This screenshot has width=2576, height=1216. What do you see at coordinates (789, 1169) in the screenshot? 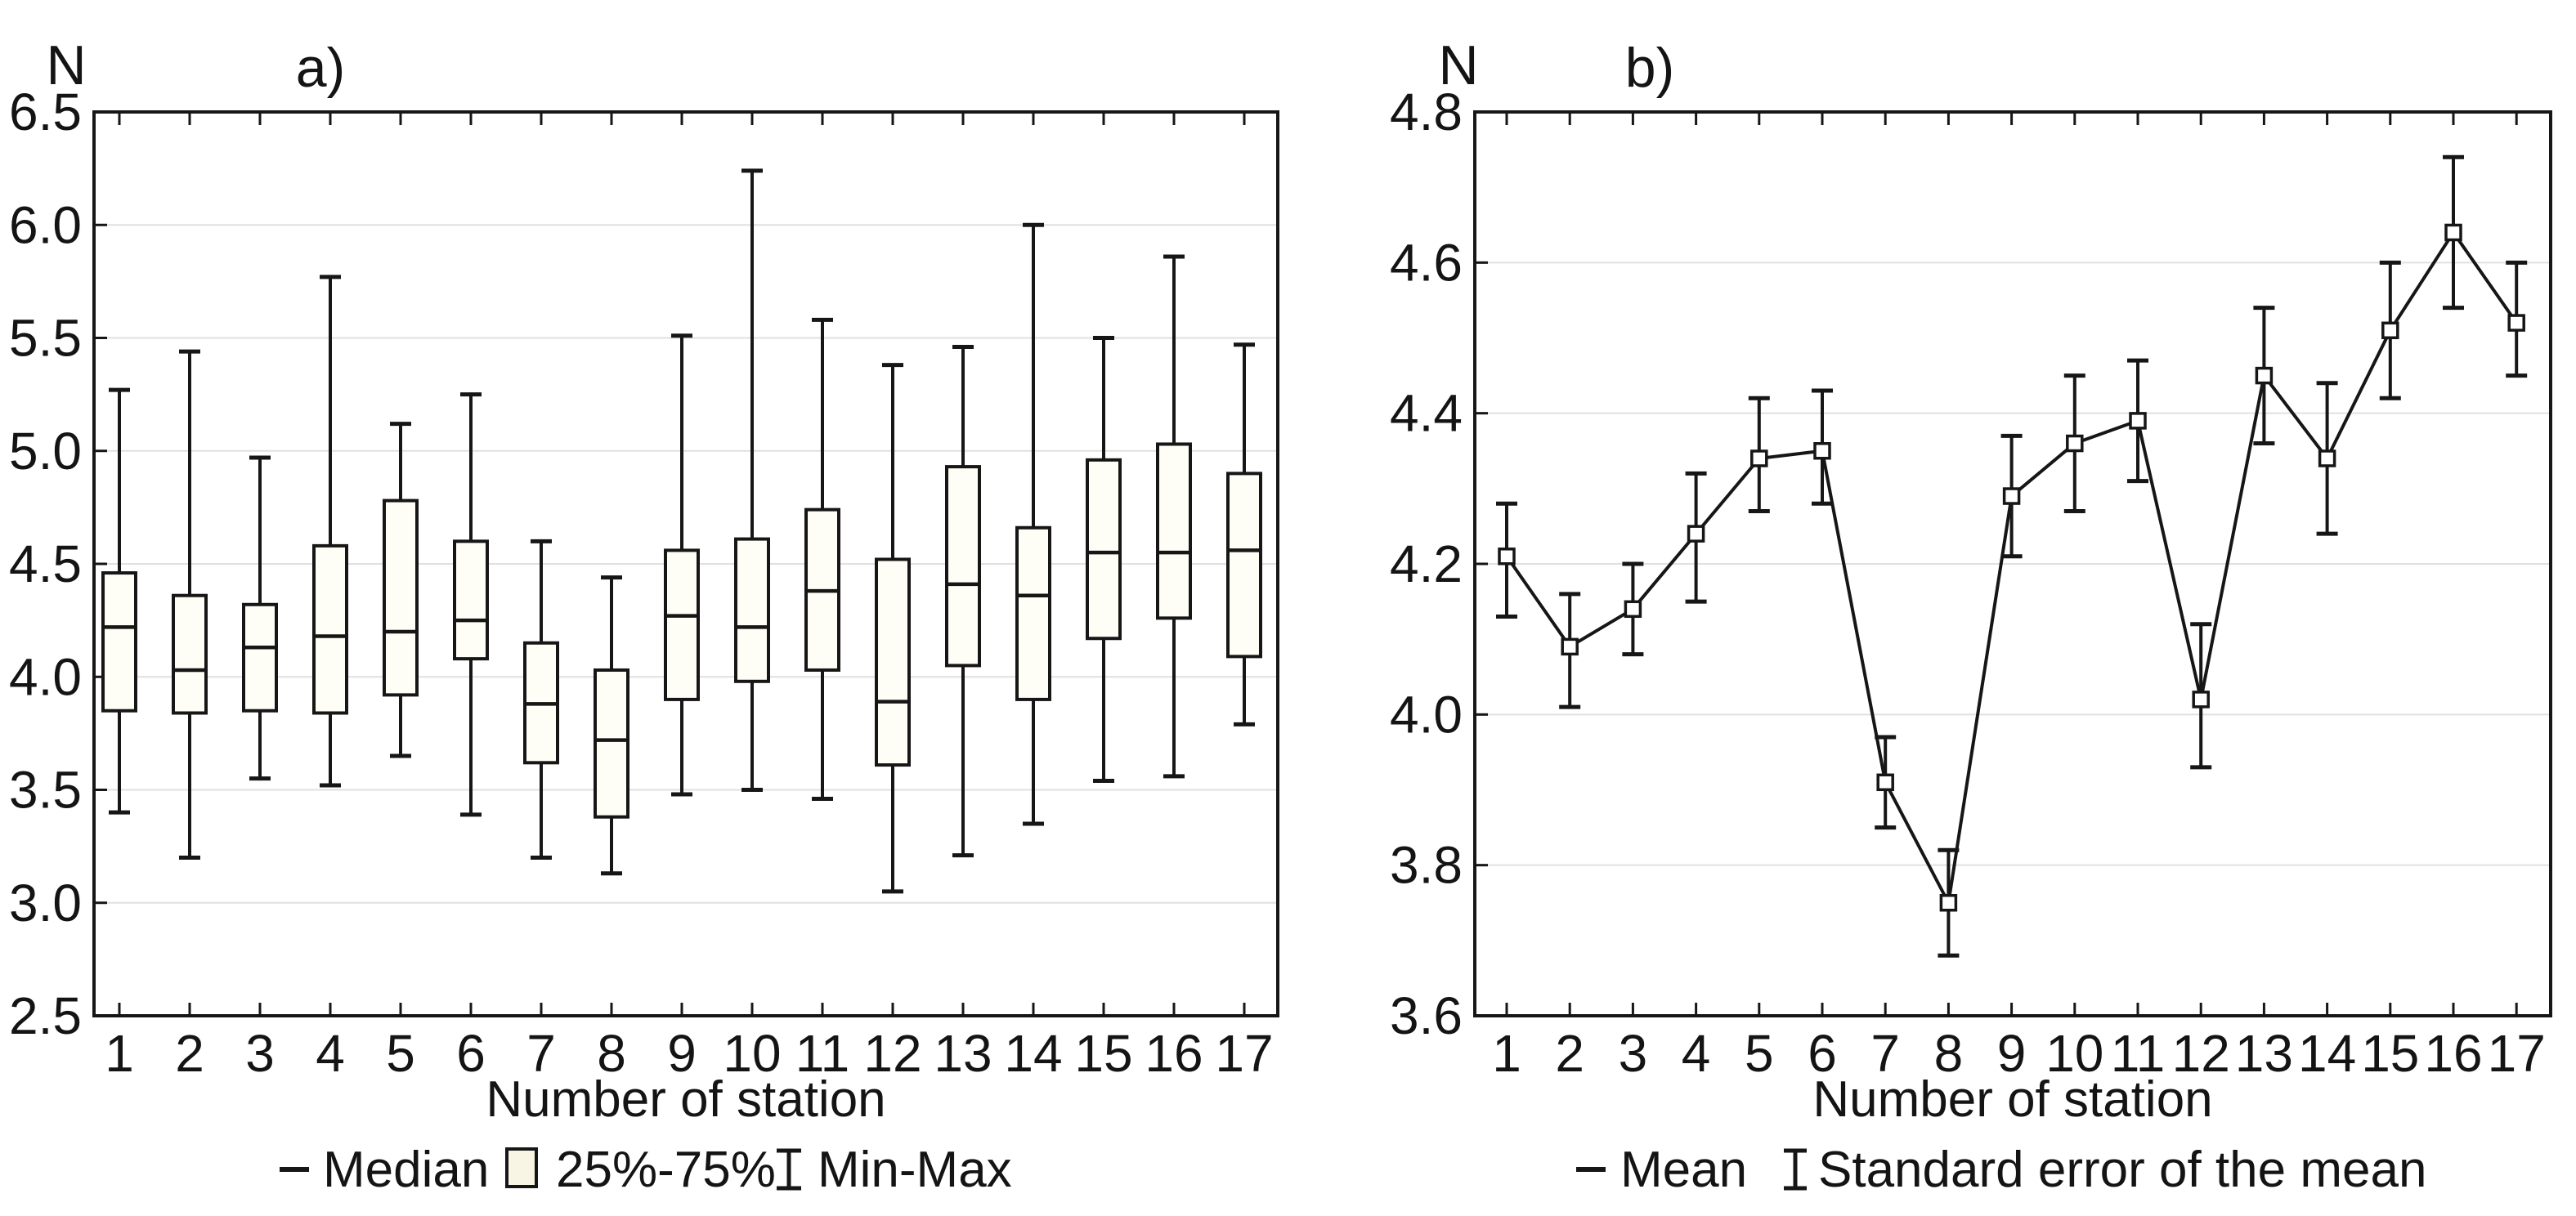
I see `minmax-whisker-icon` at bounding box center [789, 1169].